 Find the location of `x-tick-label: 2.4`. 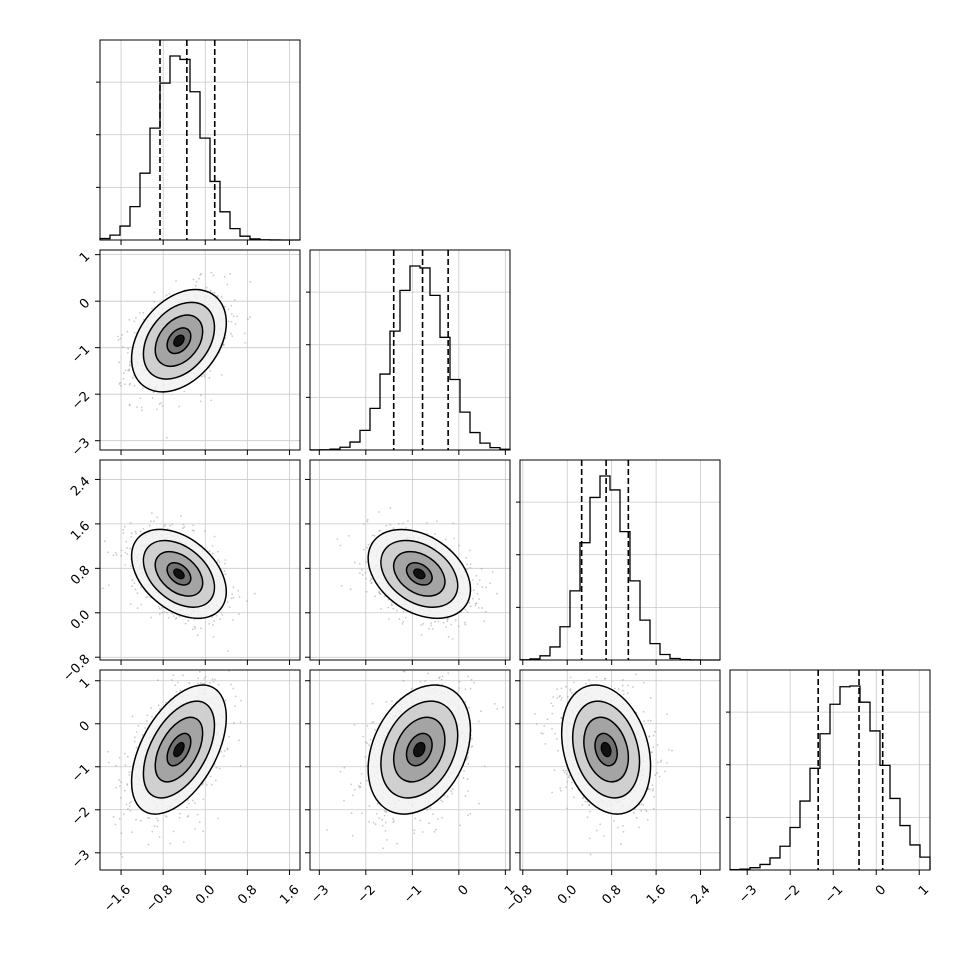

x-tick-label: 2.4 is located at coordinates (700, 894).